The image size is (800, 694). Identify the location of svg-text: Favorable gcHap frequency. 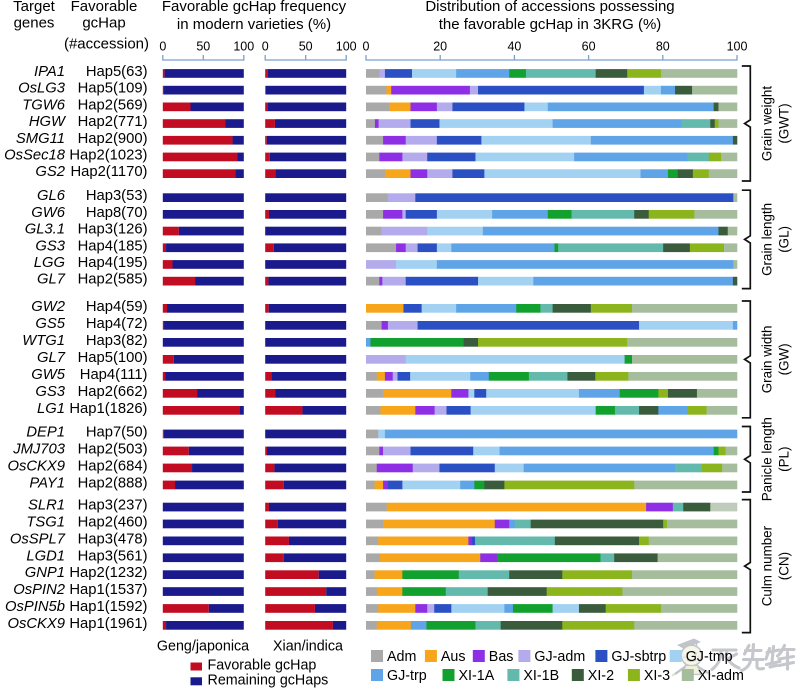
(254, 7).